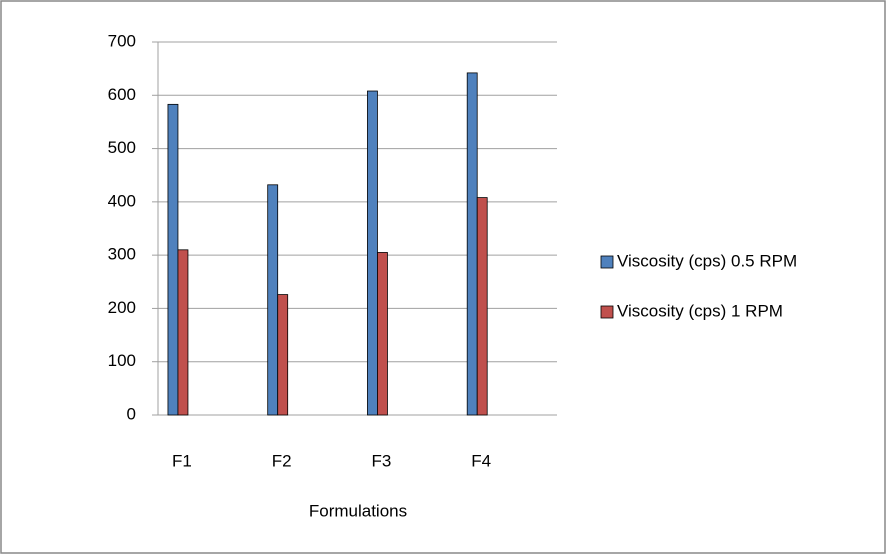  What do you see at coordinates (707, 260) in the screenshot?
I see `legend-label: Viscosity (cps) 0.5 RPM` at bounding box center [707, 260].